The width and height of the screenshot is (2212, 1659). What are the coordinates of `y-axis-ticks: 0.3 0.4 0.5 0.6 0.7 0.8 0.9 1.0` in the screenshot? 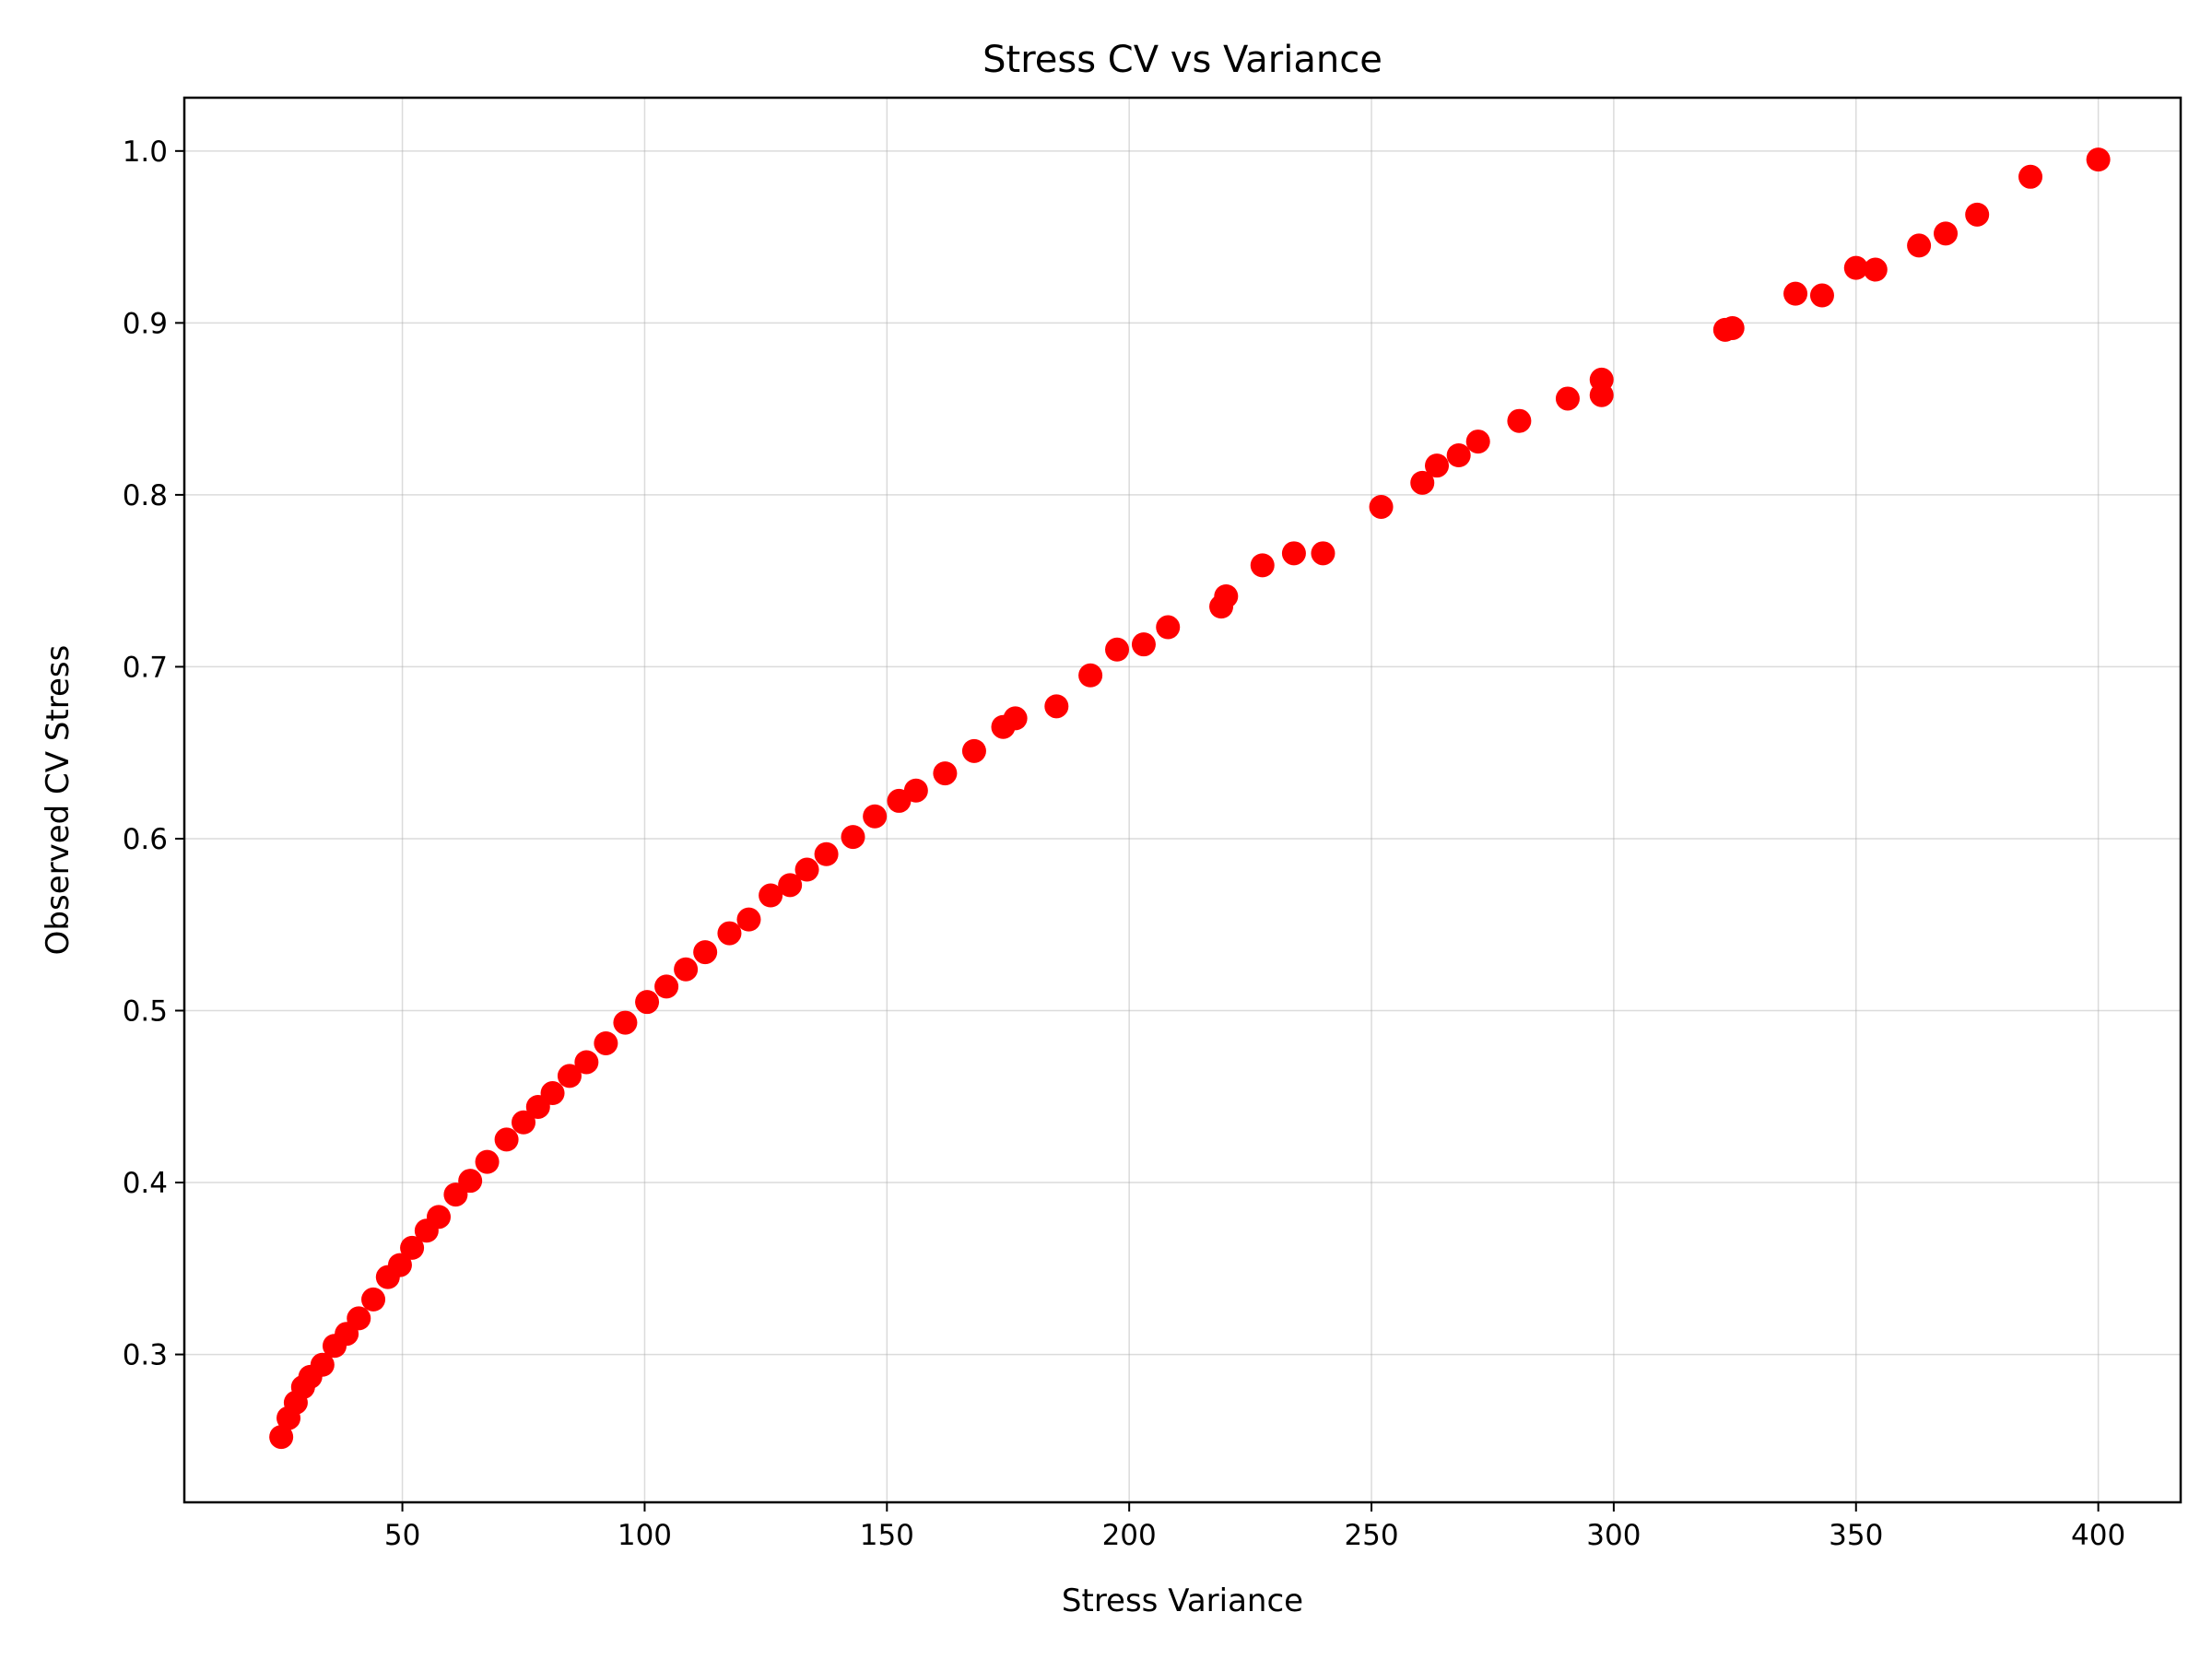 It's located at (153, 753).